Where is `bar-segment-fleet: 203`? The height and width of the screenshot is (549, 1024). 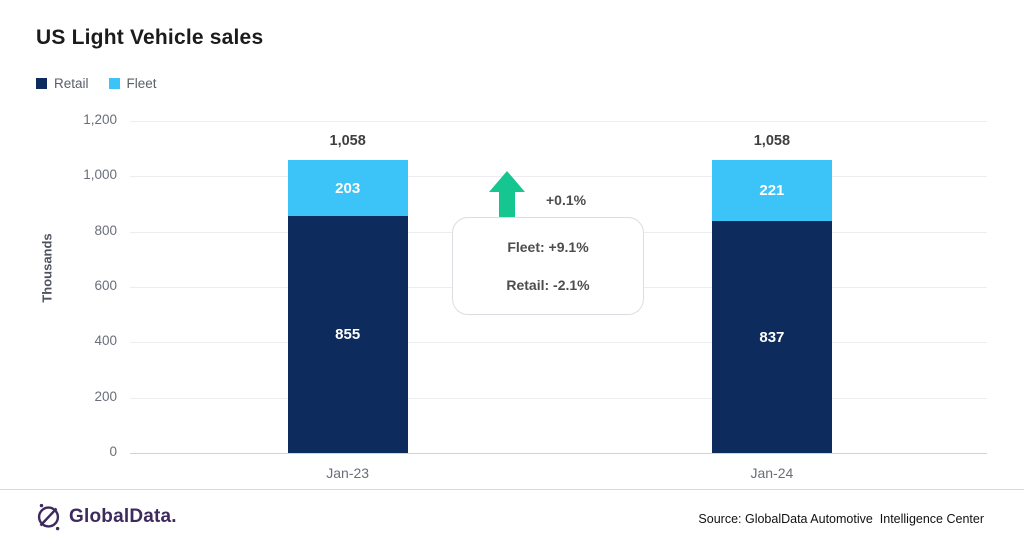
bar-segment-fleet: 203 is located at coordinates (347, 188).